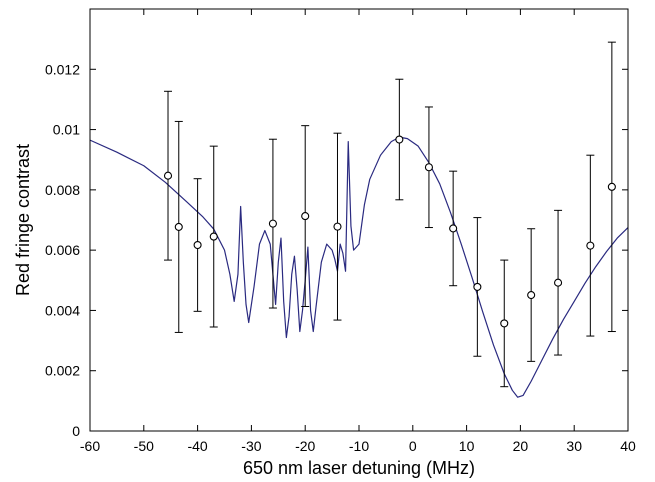  What do you see at coordinates (62, 310) in the screenshot?
I see `y-tick-label: 0.004` at bounding box center [62, 310].